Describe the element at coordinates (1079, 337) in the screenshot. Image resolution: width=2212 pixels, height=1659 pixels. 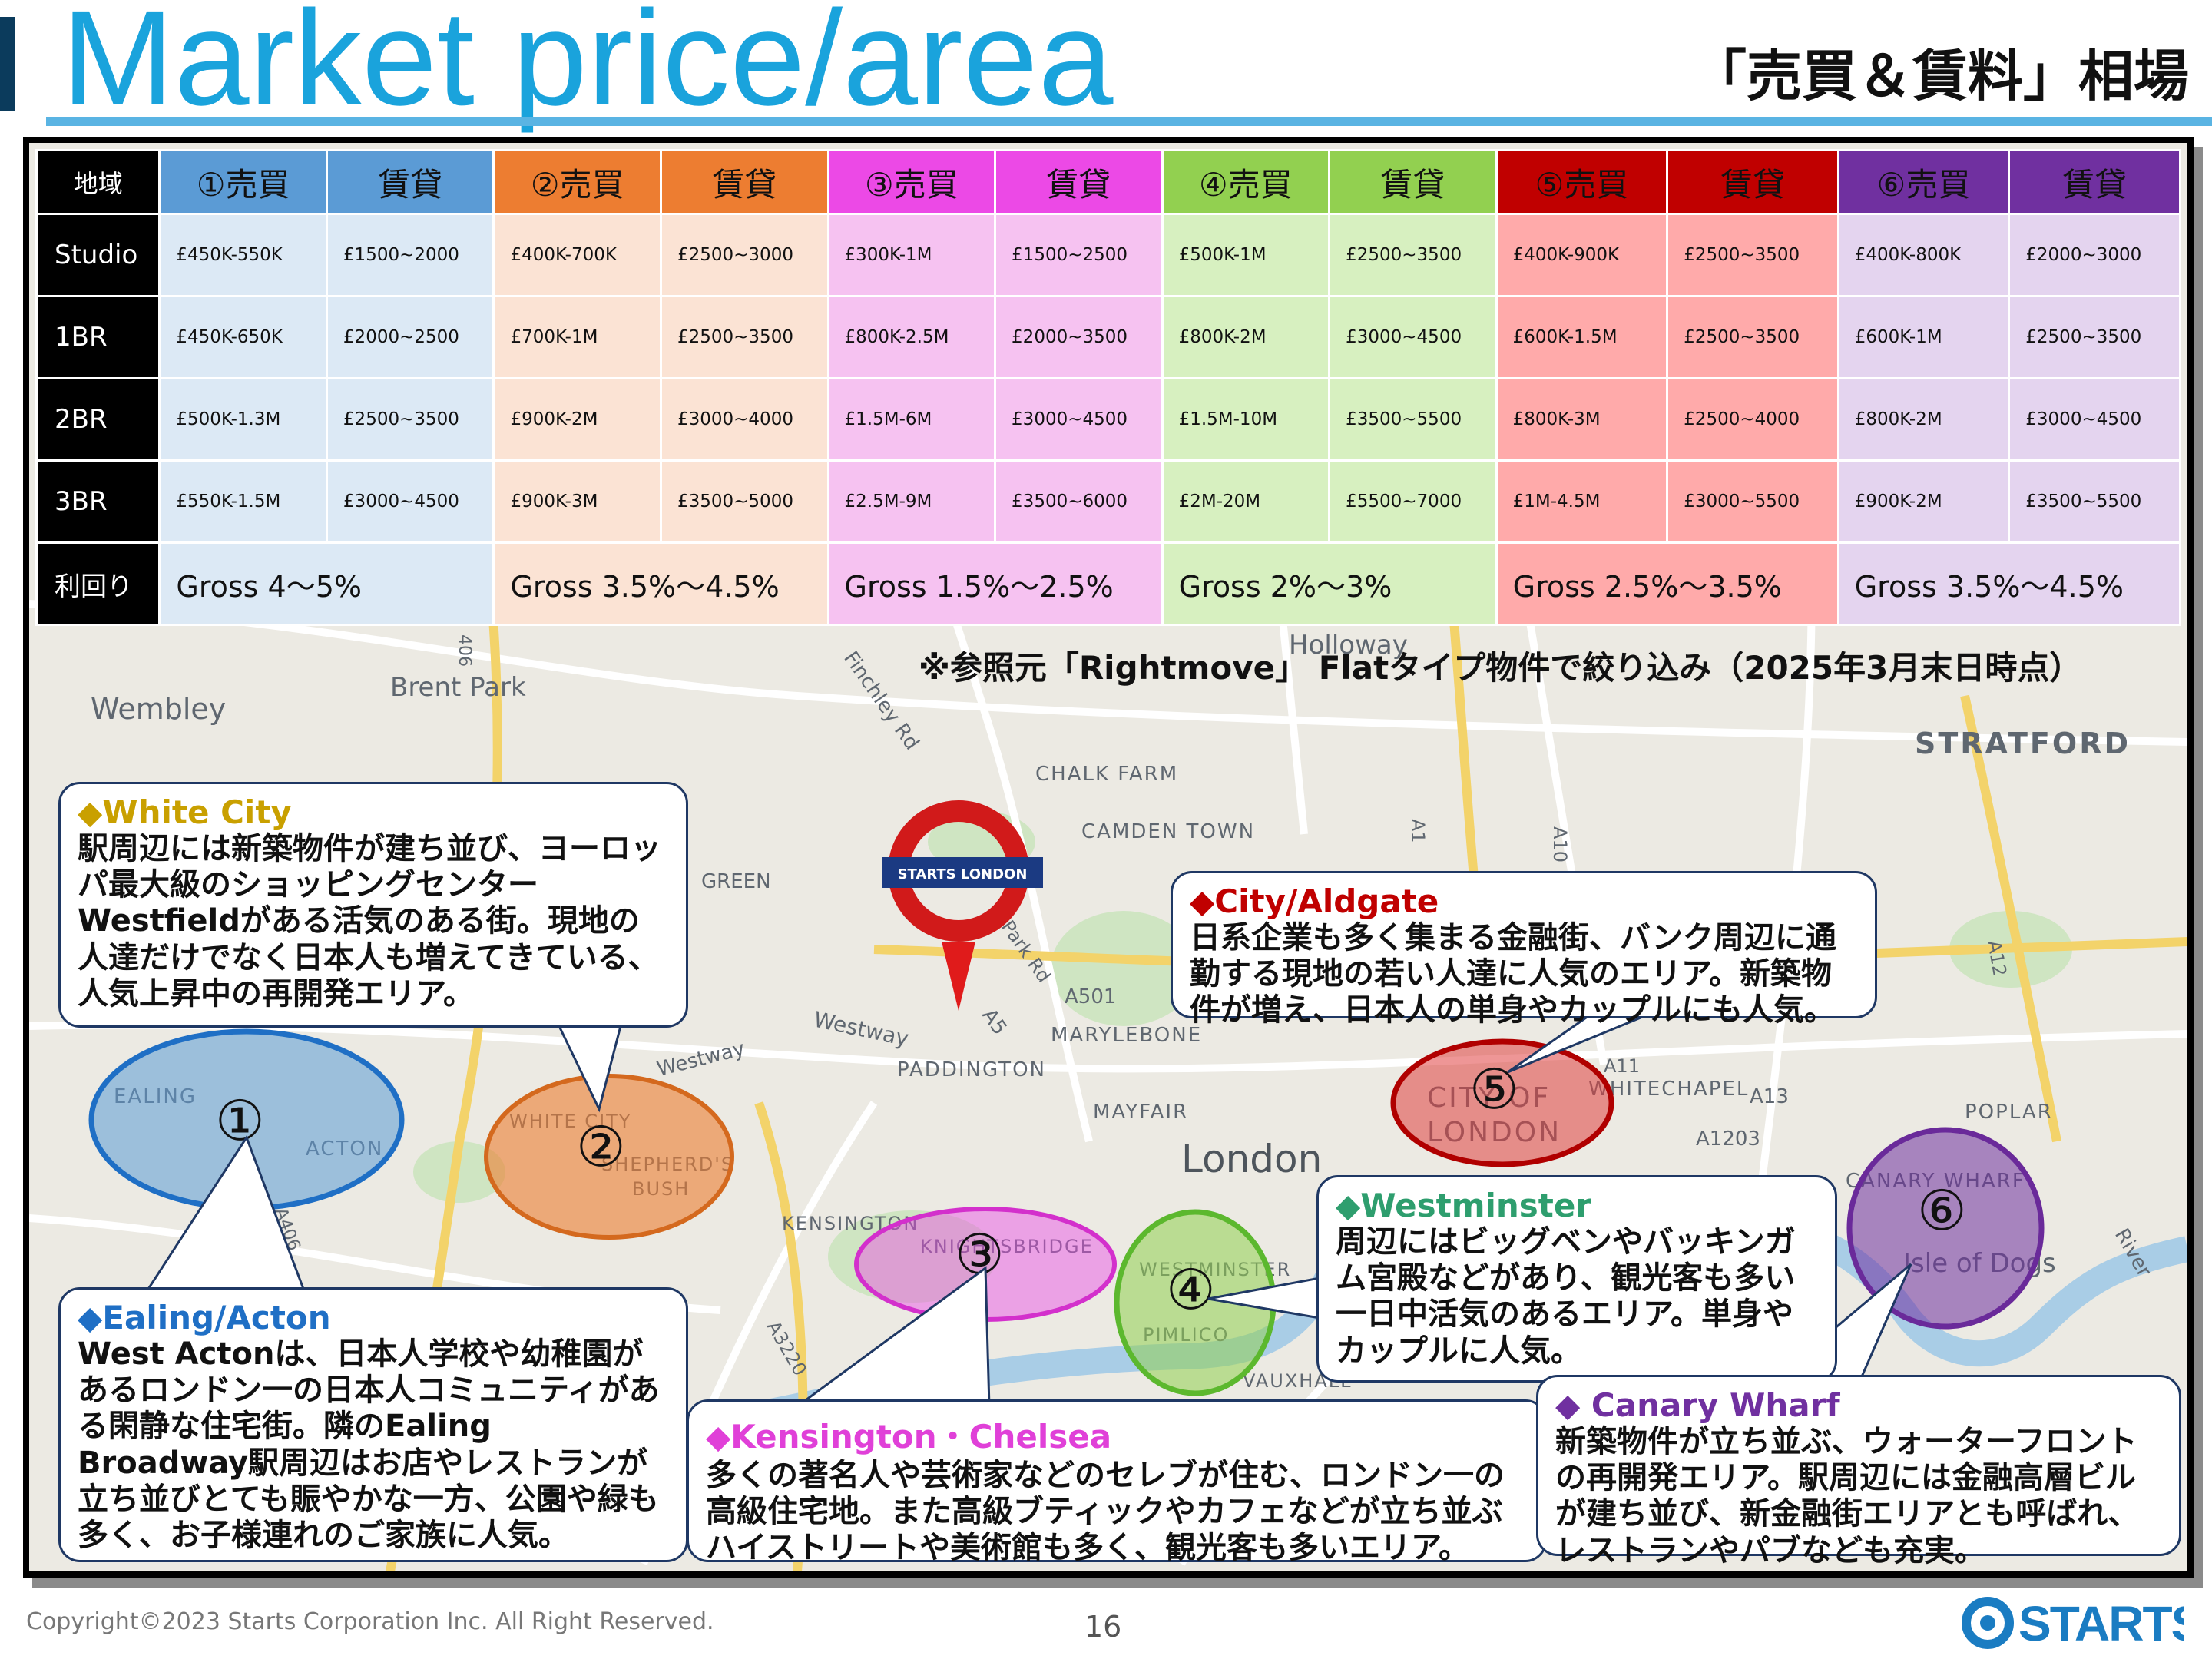
I see `table-cell: £2000~3500` at that location.